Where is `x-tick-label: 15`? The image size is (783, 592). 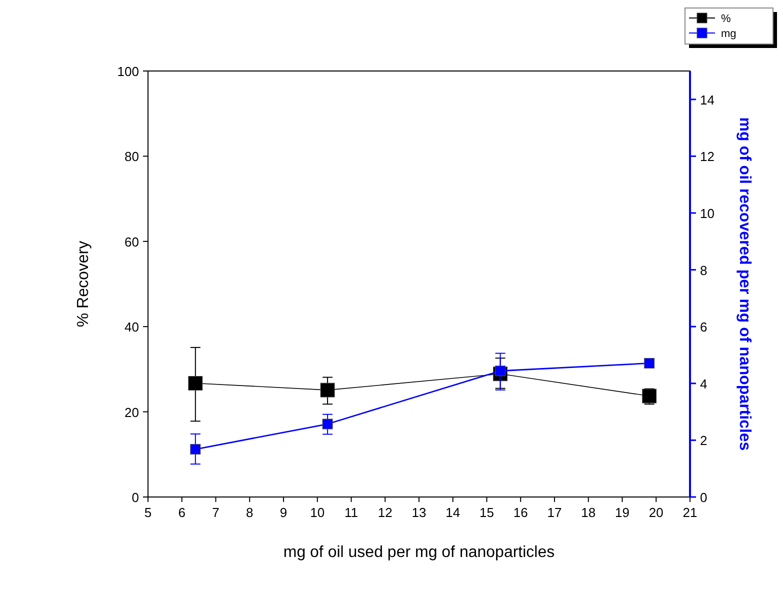
x-tick-label: 15 is located at coordinates (487, 512).